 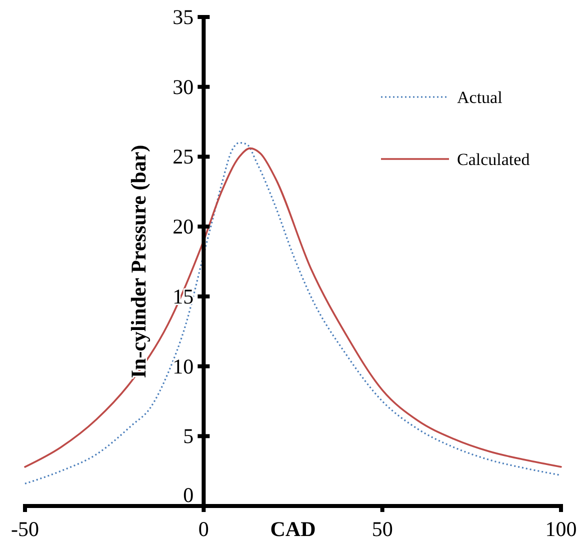 What do you see at coordinates (293, 529) in the screenshot?
I see `x-axis-title: CAD` at bounding box center [293, 529].